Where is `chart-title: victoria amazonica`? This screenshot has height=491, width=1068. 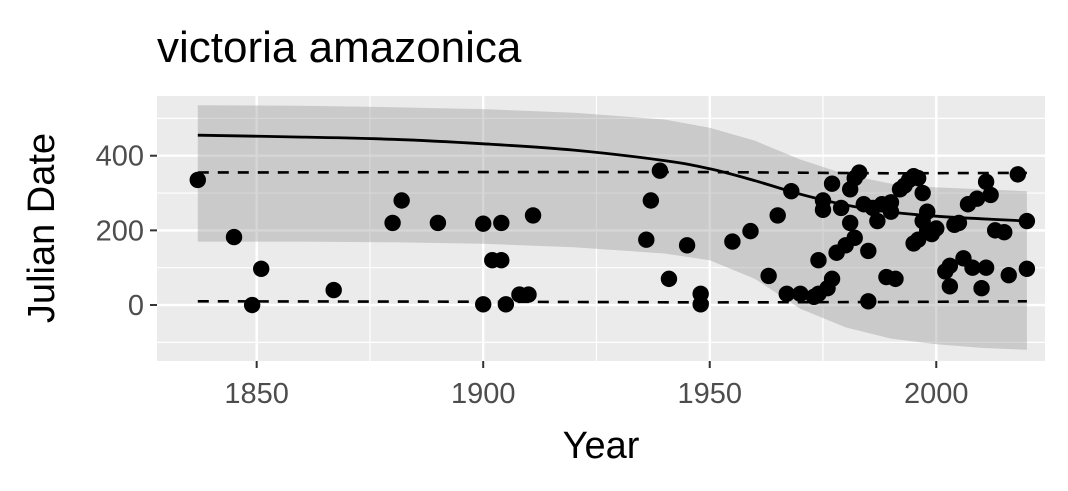 chart-title: victoria amazonica is located at coordinates (339, 47).